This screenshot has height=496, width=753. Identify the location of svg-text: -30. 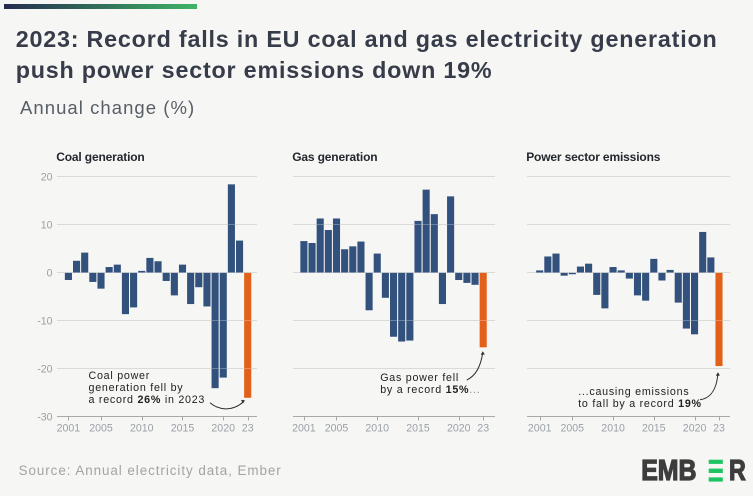
(44, 418).